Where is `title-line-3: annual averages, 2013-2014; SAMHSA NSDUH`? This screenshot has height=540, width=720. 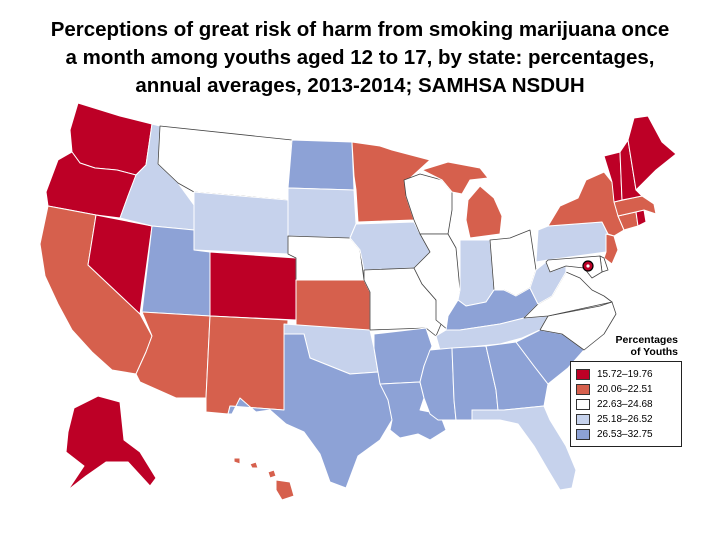 title-line-3: annual averages, 2013-2014; SAMHSA NSDUH is located at coordinates (360, 85).